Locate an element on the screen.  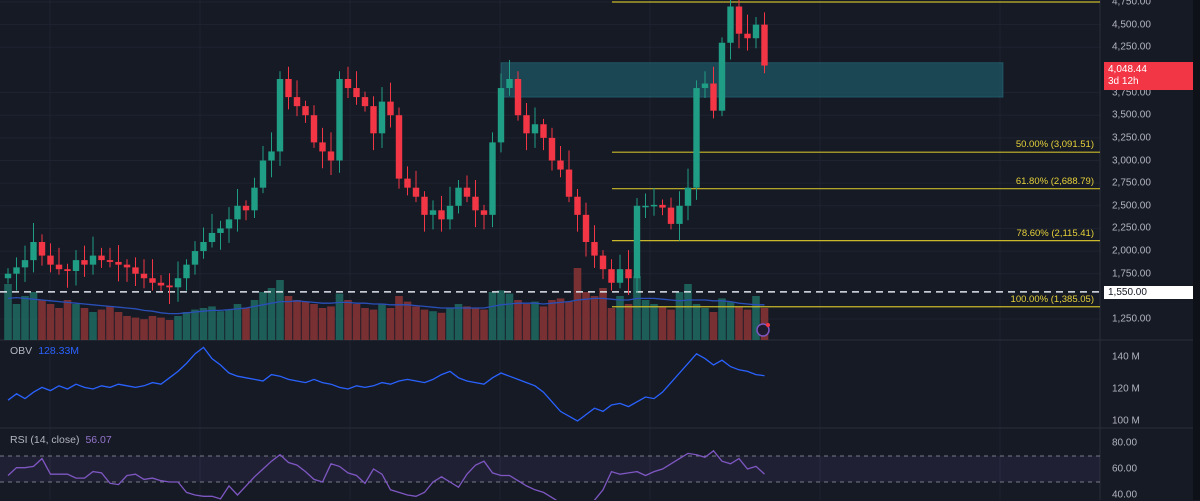
fib-level-label: 61.80% (2,688.79) is located at coordinates (1054, 181).